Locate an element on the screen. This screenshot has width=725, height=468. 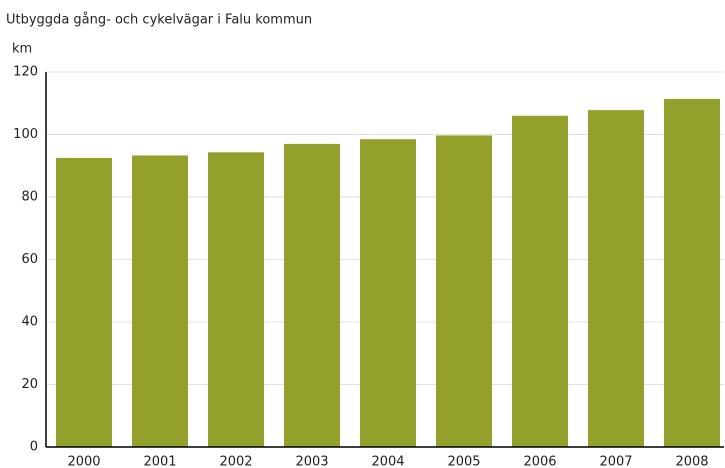
y-tick-label: 100 is located at coordinates (25, 134).